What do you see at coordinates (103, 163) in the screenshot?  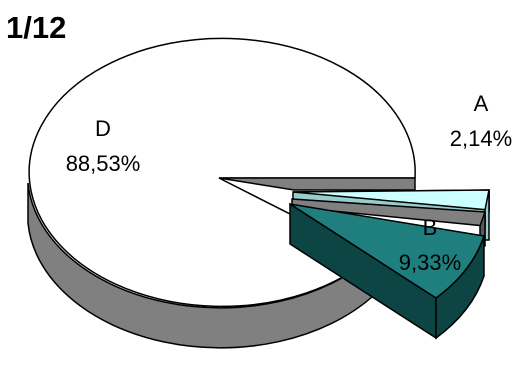 I see `slice-d-value-label: 88,53%` at bounding box center [103, 163].